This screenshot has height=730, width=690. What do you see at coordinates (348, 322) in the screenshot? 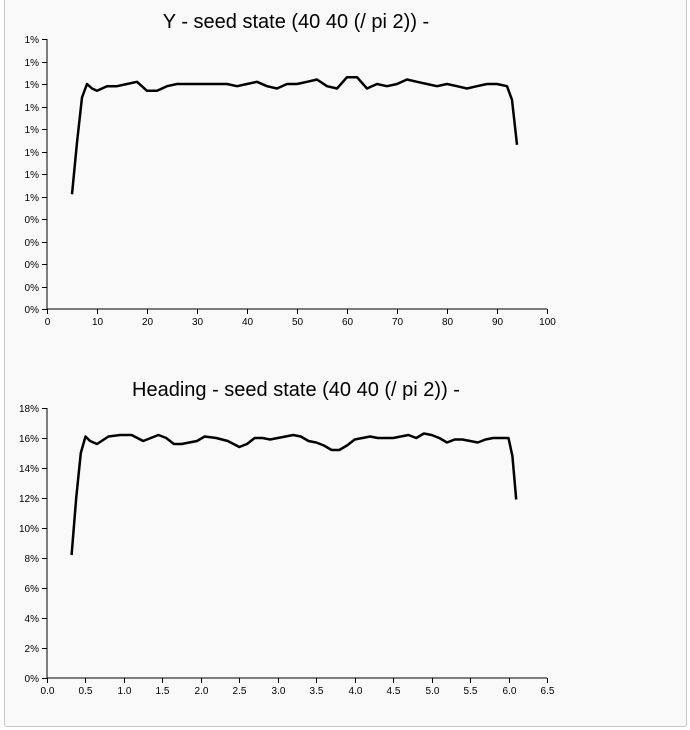
I see `y-x-tick-label: 60` at bounding box center [348, 322].